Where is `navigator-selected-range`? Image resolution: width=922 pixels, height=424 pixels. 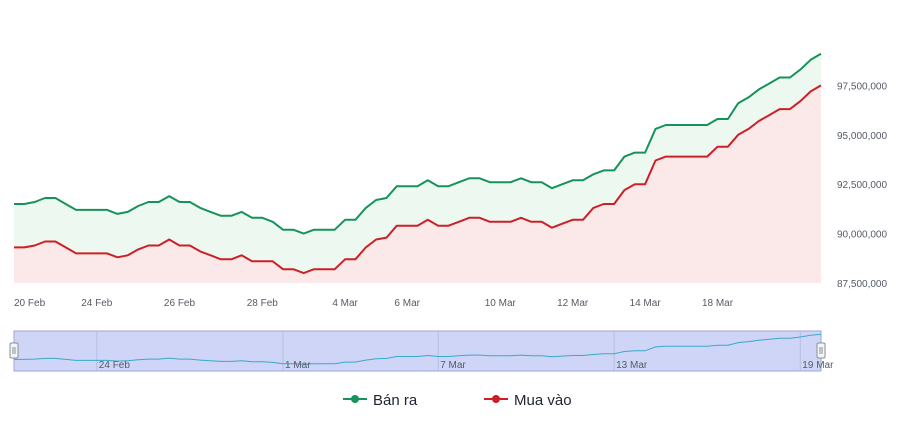
navigator-selected-range is located at coordinates (417, 351).